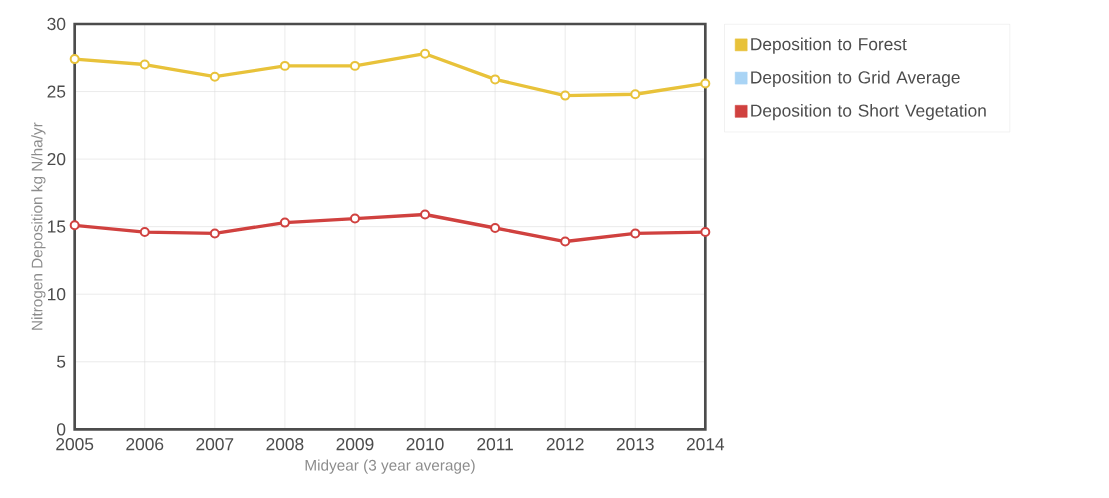  Describe the element at coordinates (868, 112) in the screenshot. I see `legend-label: Deposition to Short Vegetation` at that location.